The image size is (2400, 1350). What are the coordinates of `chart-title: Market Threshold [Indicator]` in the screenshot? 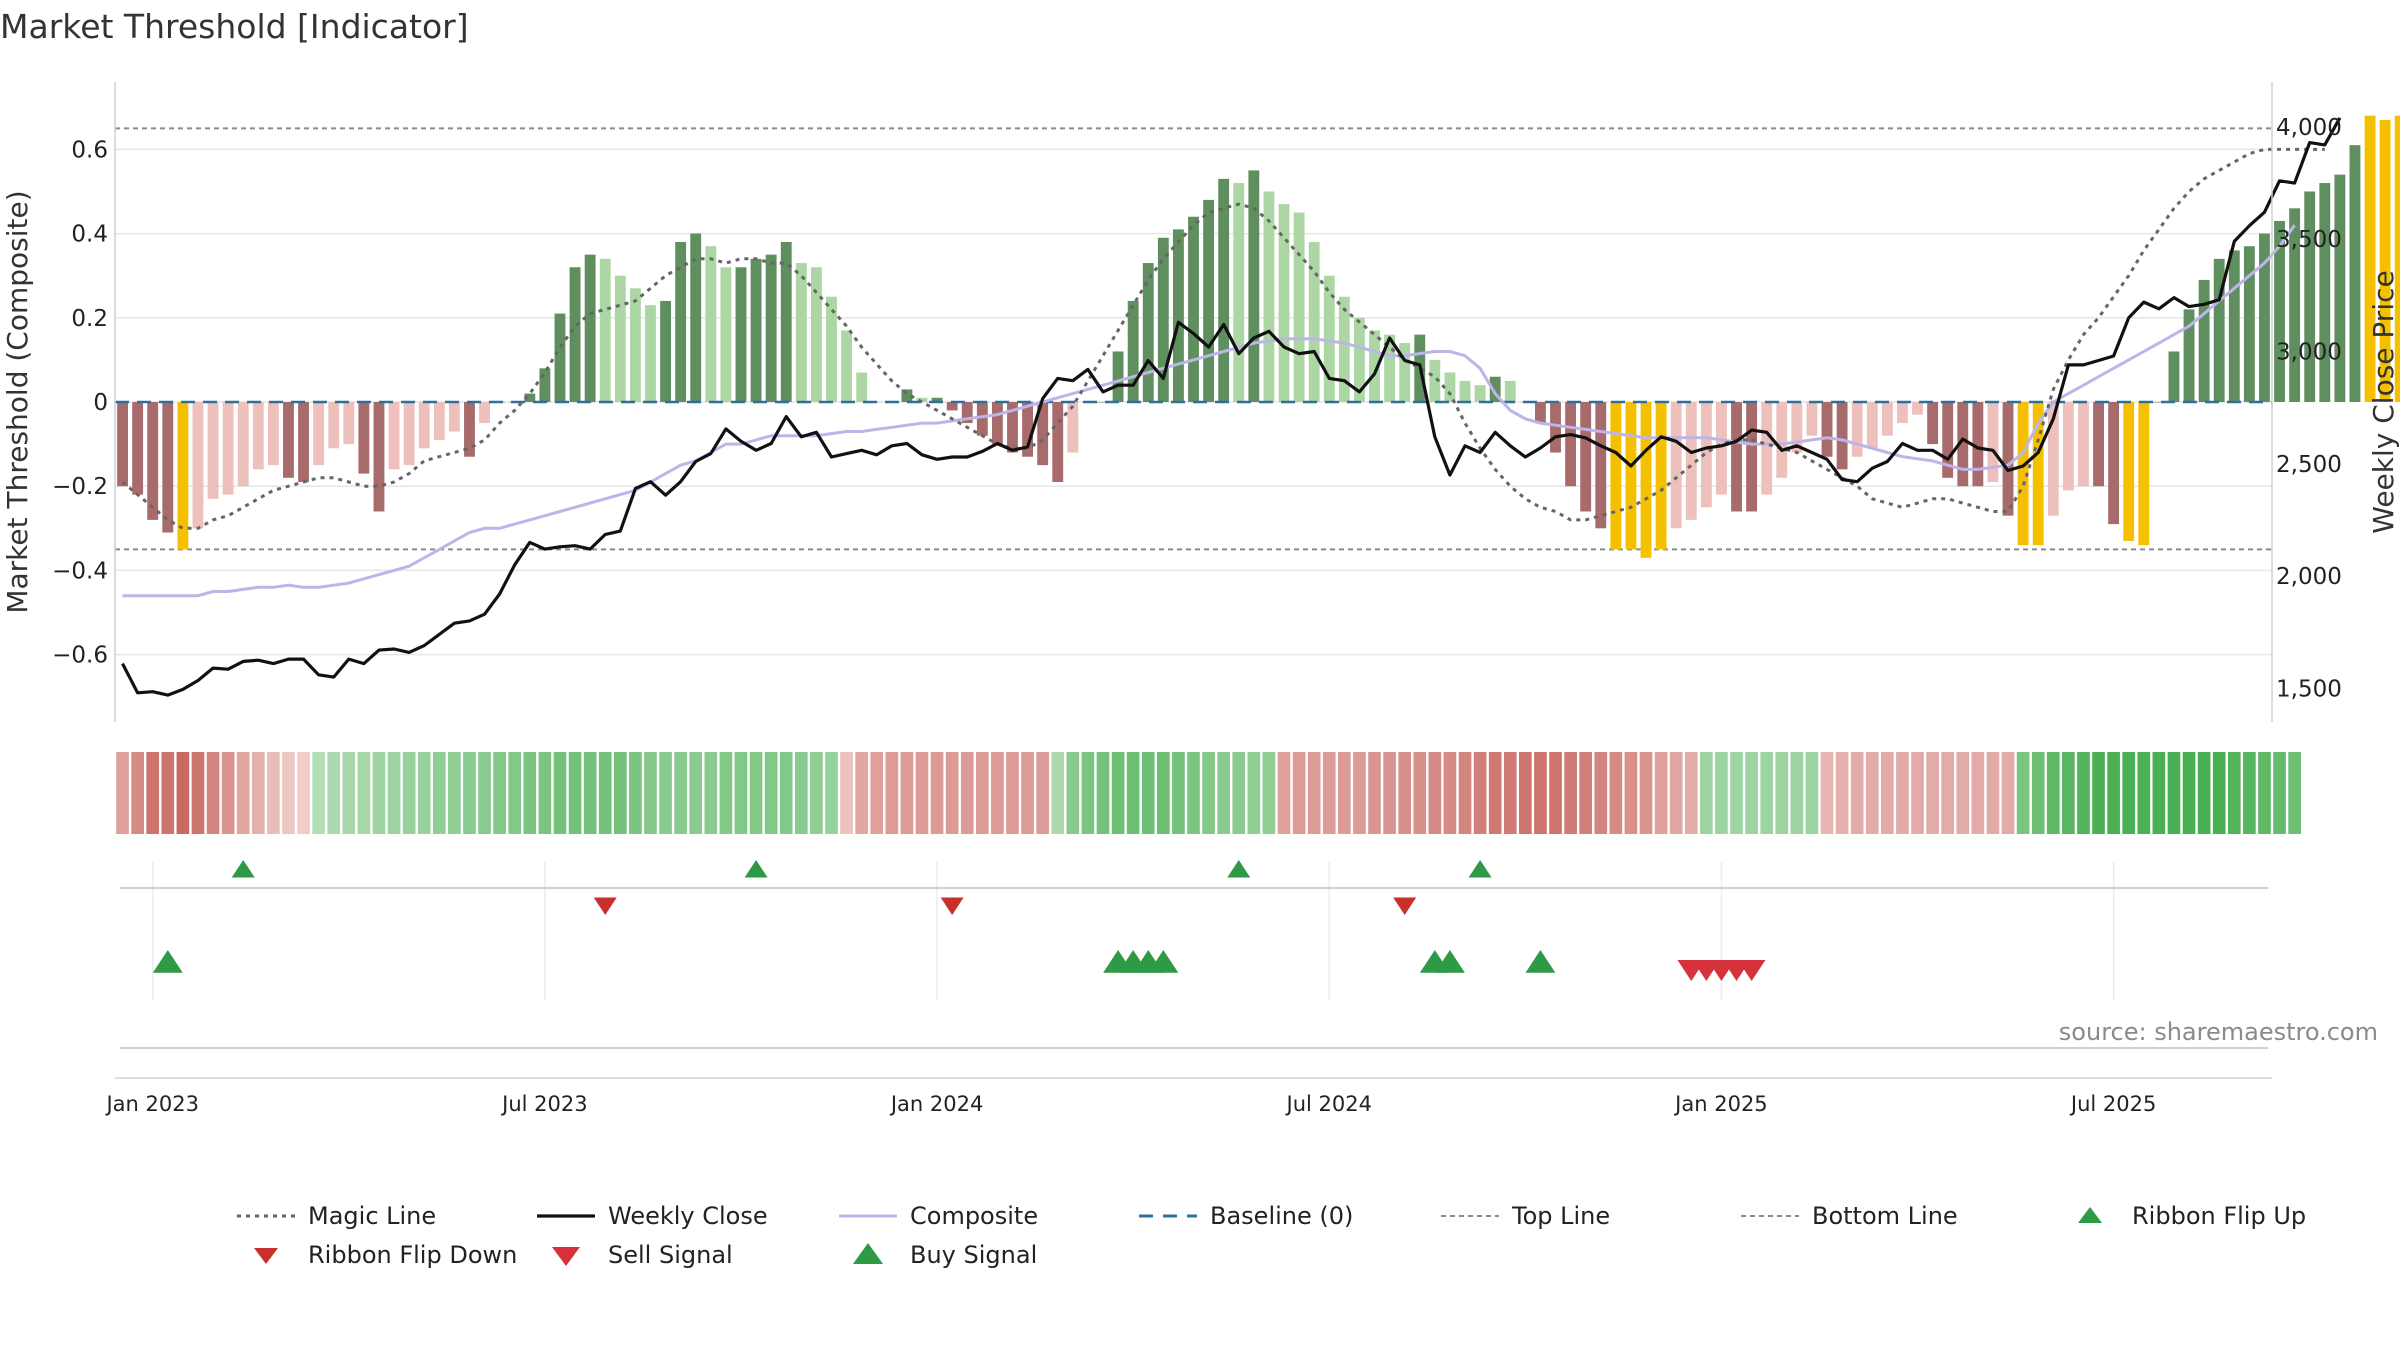 It's located at (234, 26).